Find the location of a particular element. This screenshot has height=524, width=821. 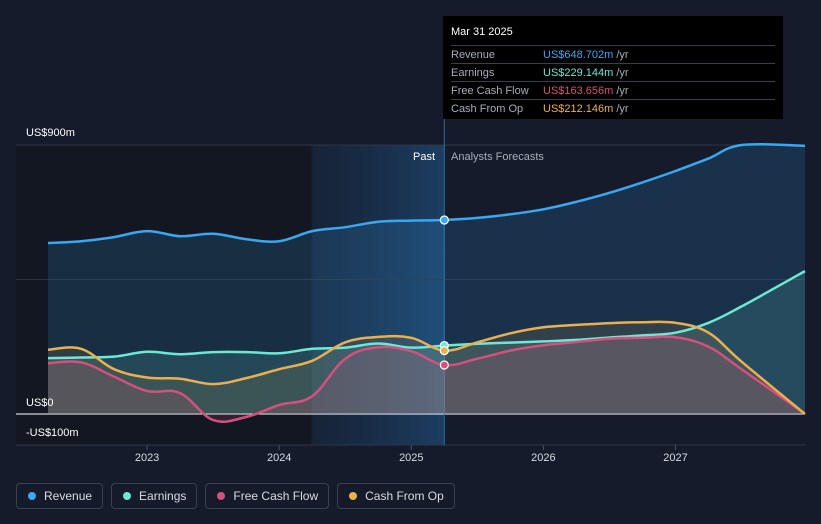

y-tick-label-negative: -US$100m is located at coordinates (52, 433).